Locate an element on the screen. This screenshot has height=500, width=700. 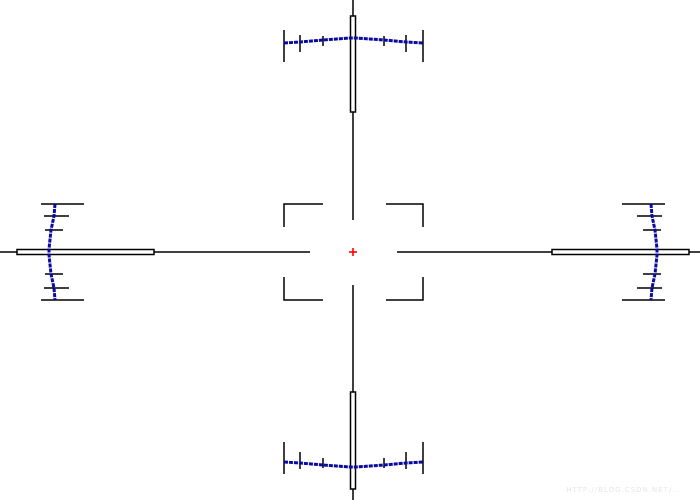
center-brackets is located at coordinates (353, 252).